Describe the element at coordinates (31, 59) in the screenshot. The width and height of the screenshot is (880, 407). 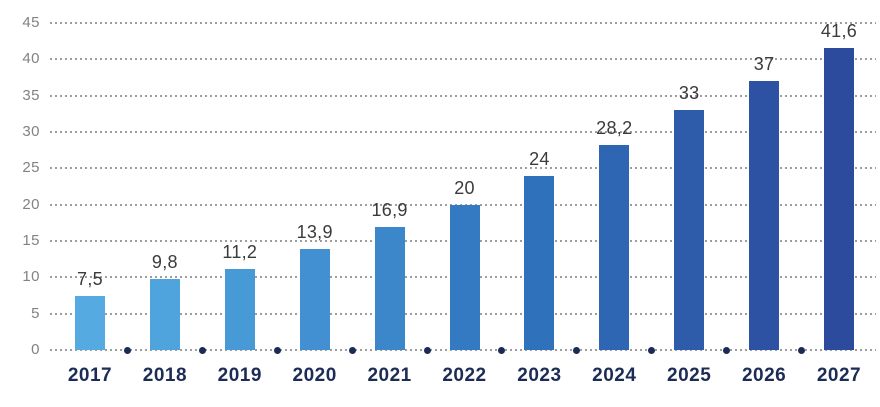
I see `y-axis-tick-label: 40` at that location.